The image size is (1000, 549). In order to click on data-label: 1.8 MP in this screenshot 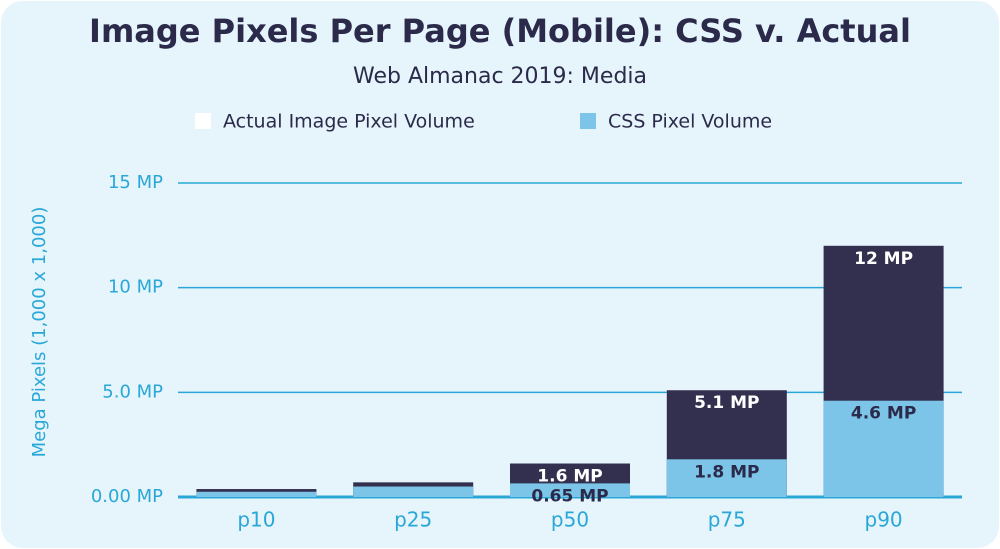, I will do `click(726, 472)`.